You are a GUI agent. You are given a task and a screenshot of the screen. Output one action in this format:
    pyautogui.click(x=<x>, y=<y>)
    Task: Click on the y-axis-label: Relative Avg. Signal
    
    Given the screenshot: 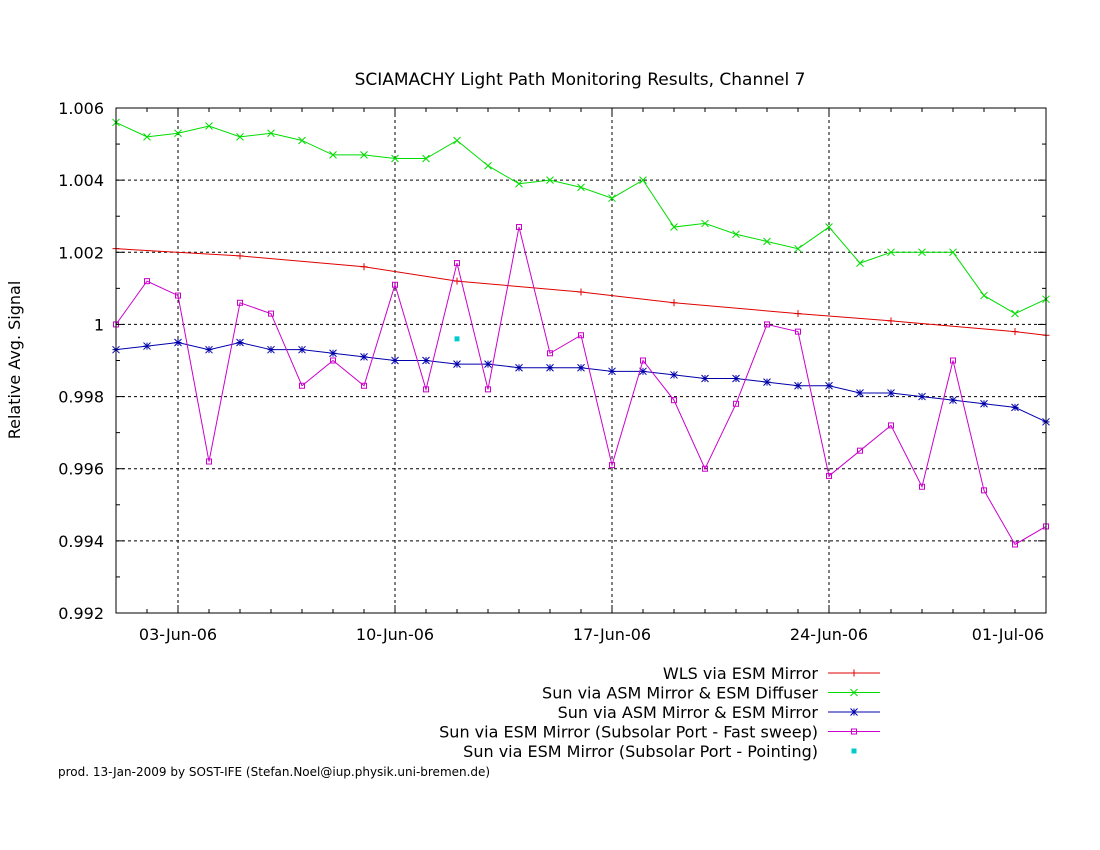 What is the action you would take?
    pyautogui.click(x=14, y=360)
    